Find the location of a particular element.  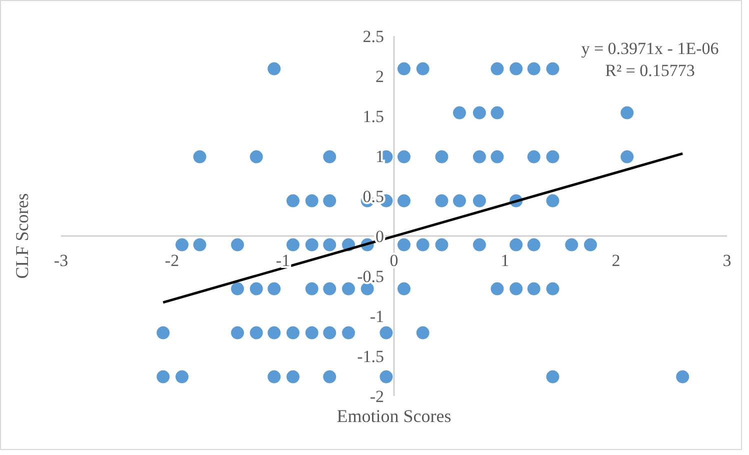

y-tick-label: 2.5 is located at coordinates (373, 36).